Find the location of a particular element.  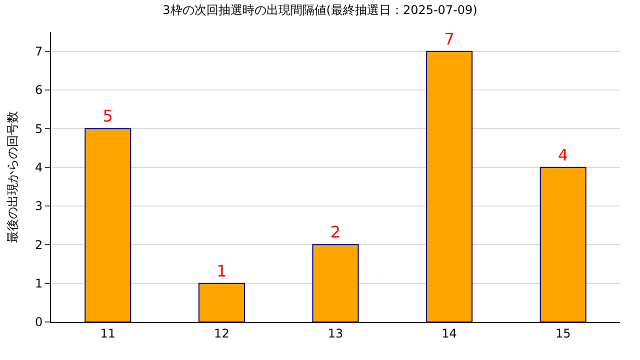

data-label: 7 is located at coordinates (449, 38).